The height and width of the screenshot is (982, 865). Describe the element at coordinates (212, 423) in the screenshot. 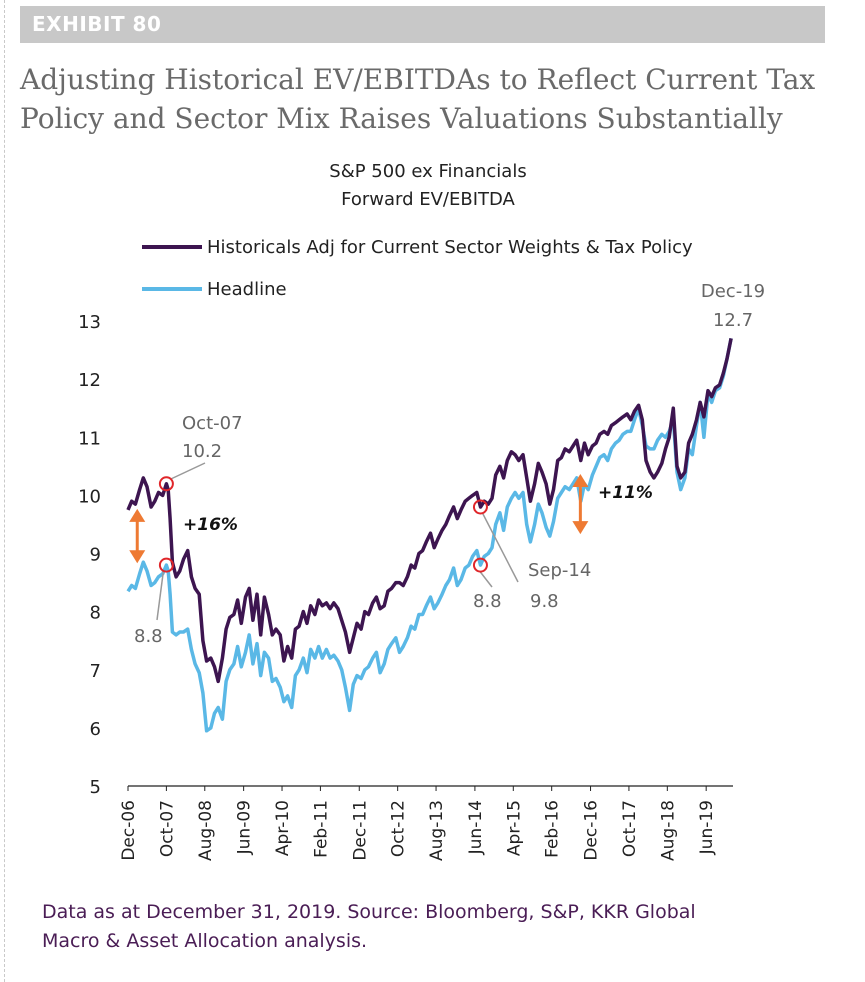

I see `annotation-oct07-date: Oct-07` at that location.